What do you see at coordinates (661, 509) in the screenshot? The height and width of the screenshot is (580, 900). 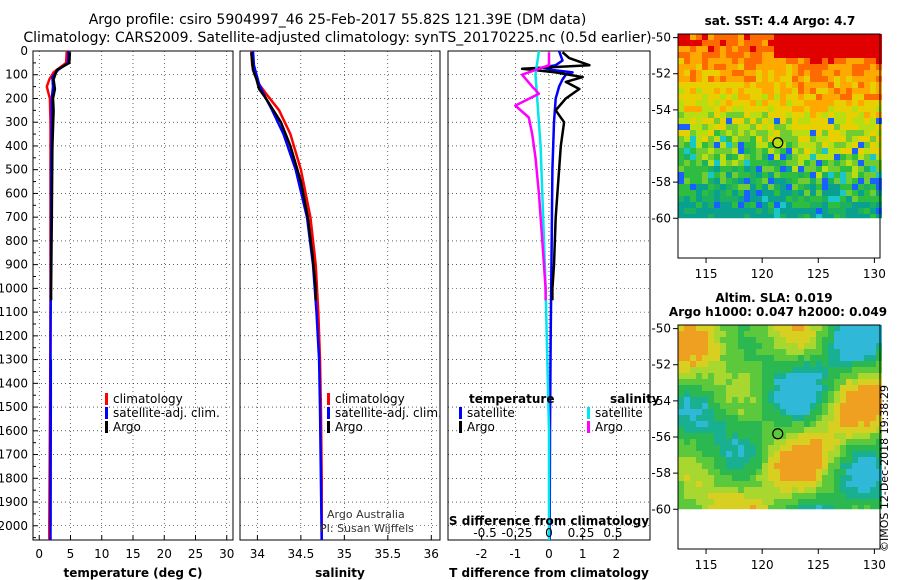 I see `sla_map-ytick-label: -60` at bounding box center [661, 509].